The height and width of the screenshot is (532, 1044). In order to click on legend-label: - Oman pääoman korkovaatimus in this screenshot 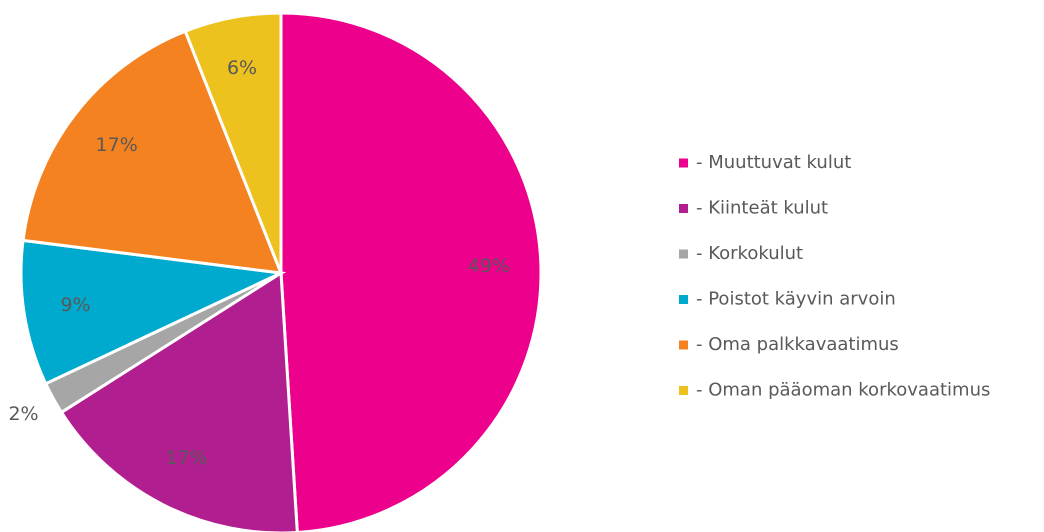, I will do `click(843, 390)`.